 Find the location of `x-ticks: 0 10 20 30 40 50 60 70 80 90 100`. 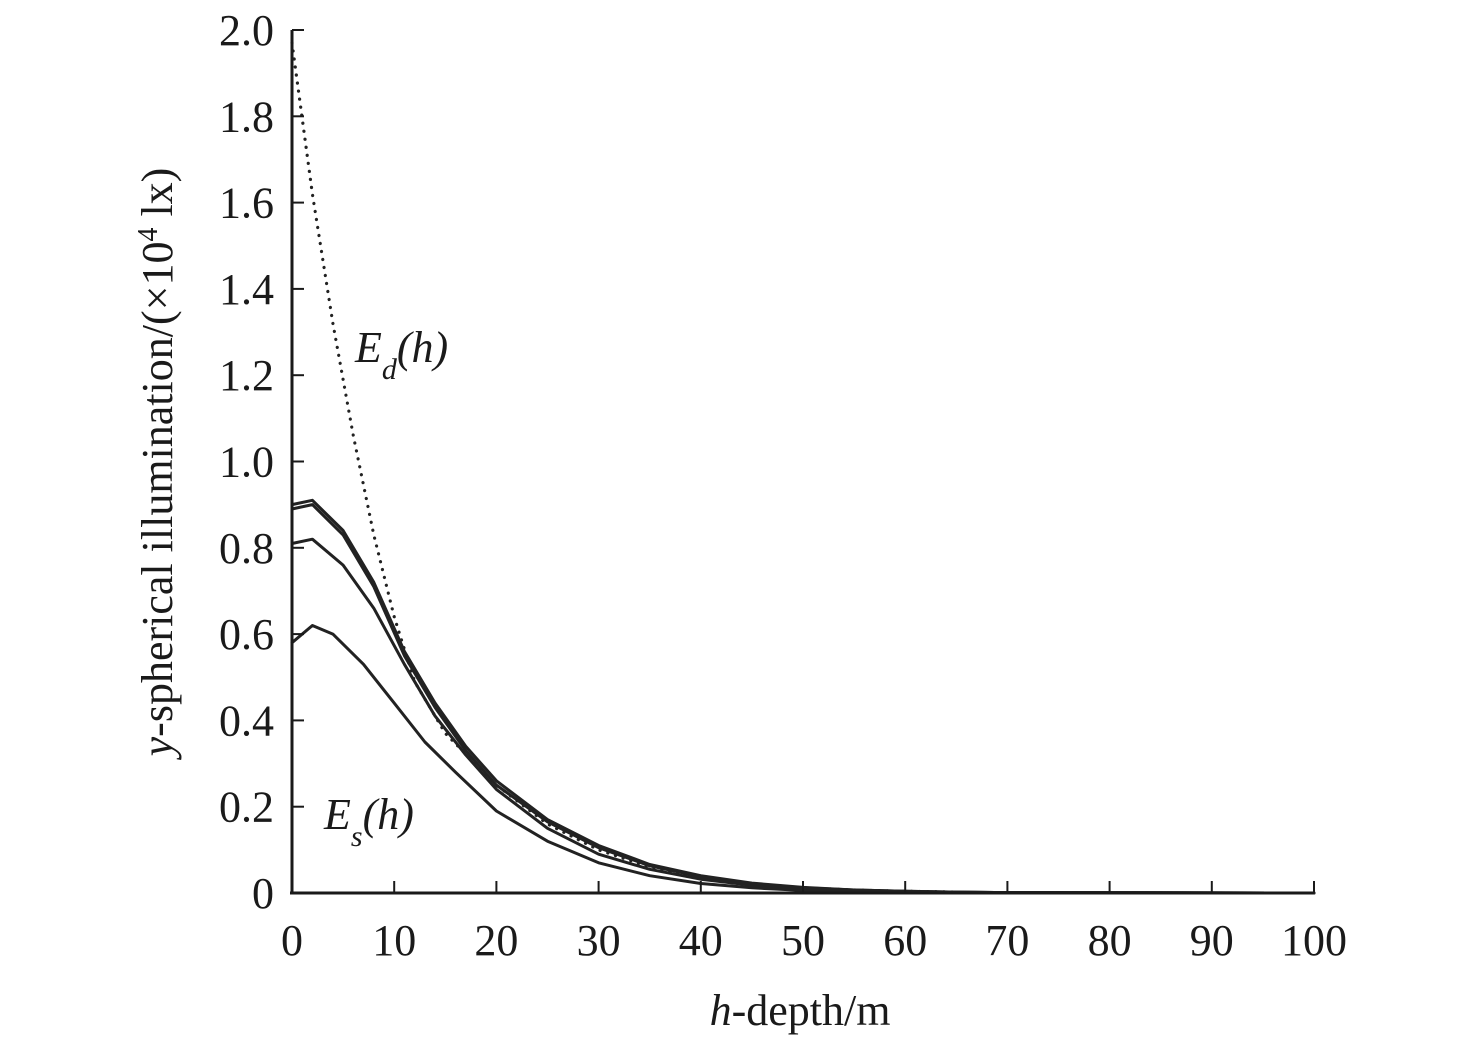

x-ticks: 0 10 20 30 40 50 60 70 80 90 100 is located at coordinates (814, 923).